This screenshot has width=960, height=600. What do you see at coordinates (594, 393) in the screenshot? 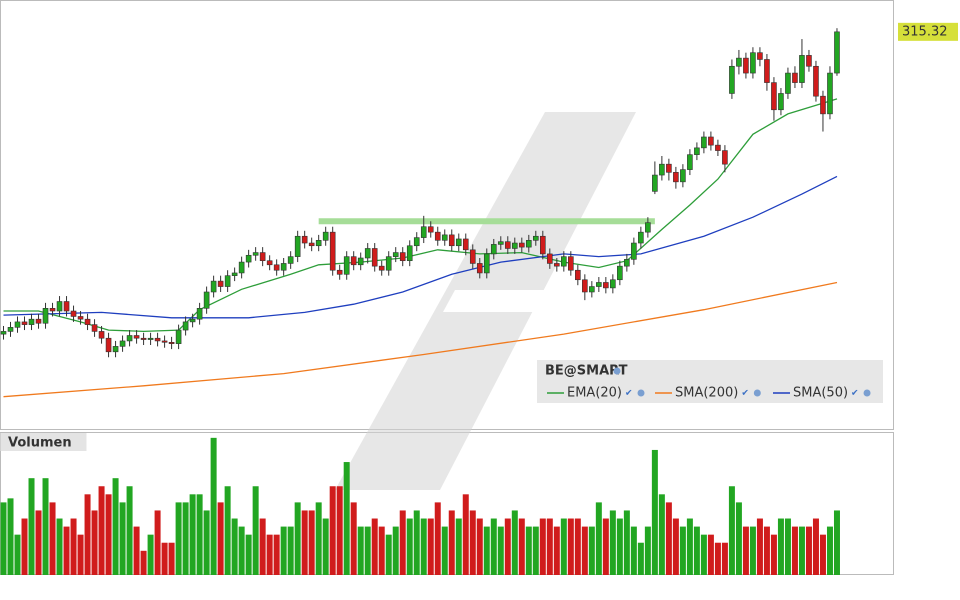
I see `legend-label: EMA(20)` at bounding box center [594, 393].